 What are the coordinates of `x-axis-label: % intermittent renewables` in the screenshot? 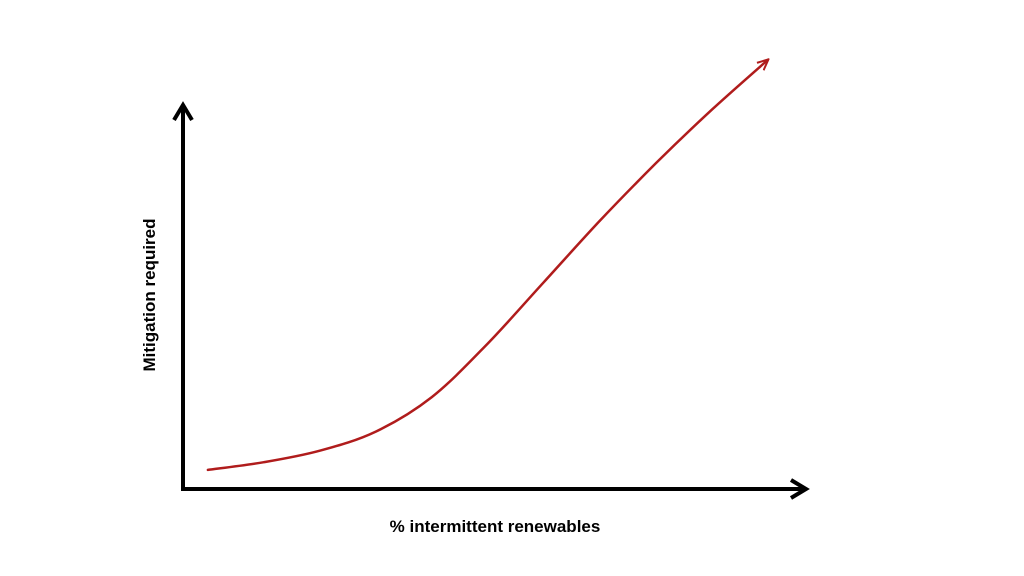 It's located at (495, 526).